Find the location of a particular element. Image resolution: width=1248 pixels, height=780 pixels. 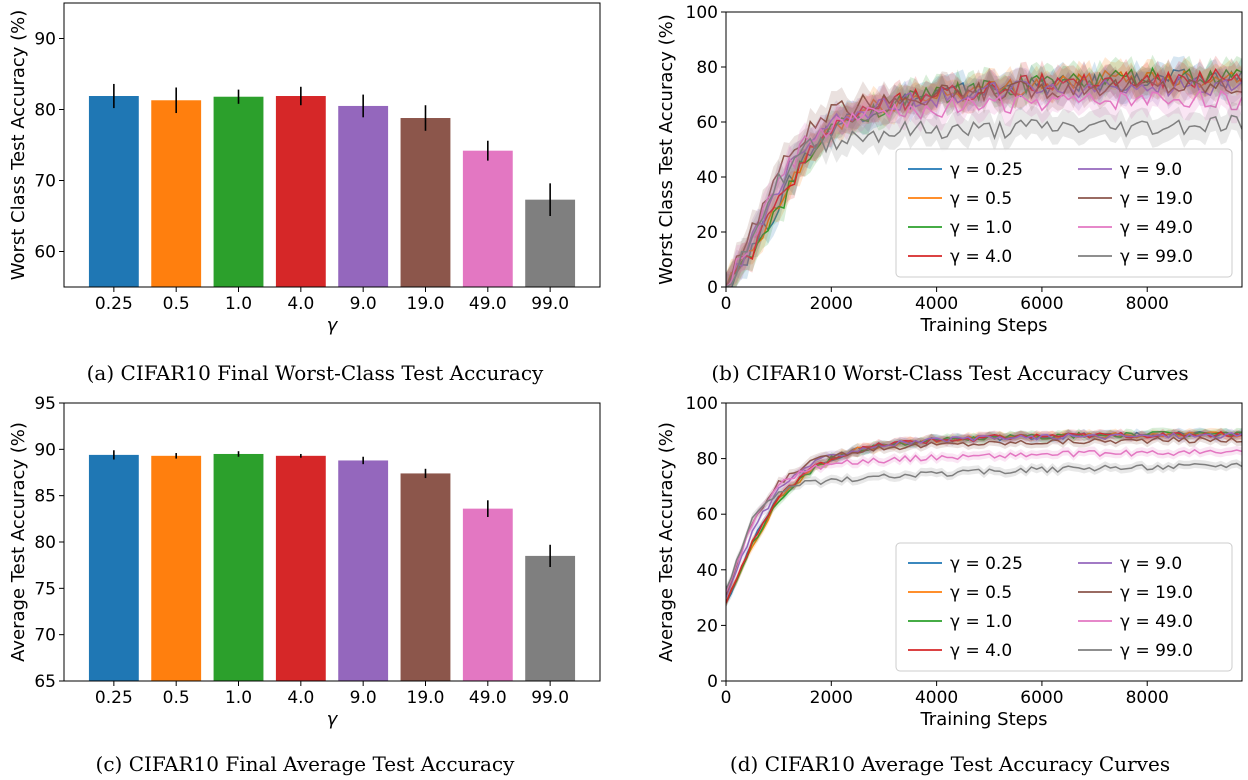

legend-label: γ = 99.0 is located at coordinates (1156, 257).